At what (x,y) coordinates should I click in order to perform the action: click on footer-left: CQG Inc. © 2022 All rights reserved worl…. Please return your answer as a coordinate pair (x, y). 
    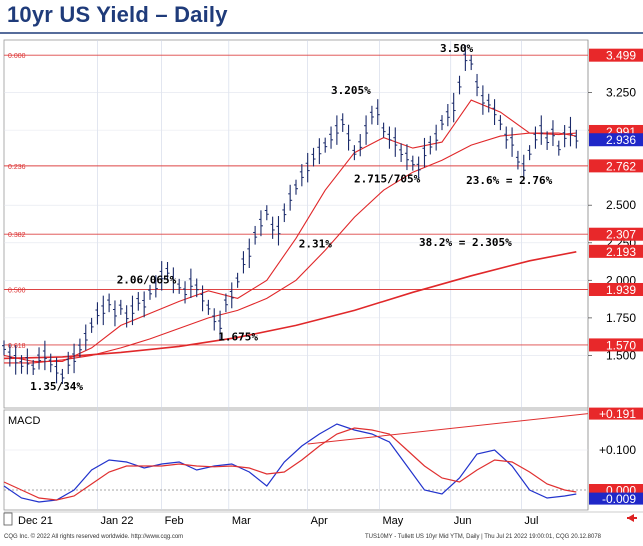
    Looking at the image, I should click on (93, 536).